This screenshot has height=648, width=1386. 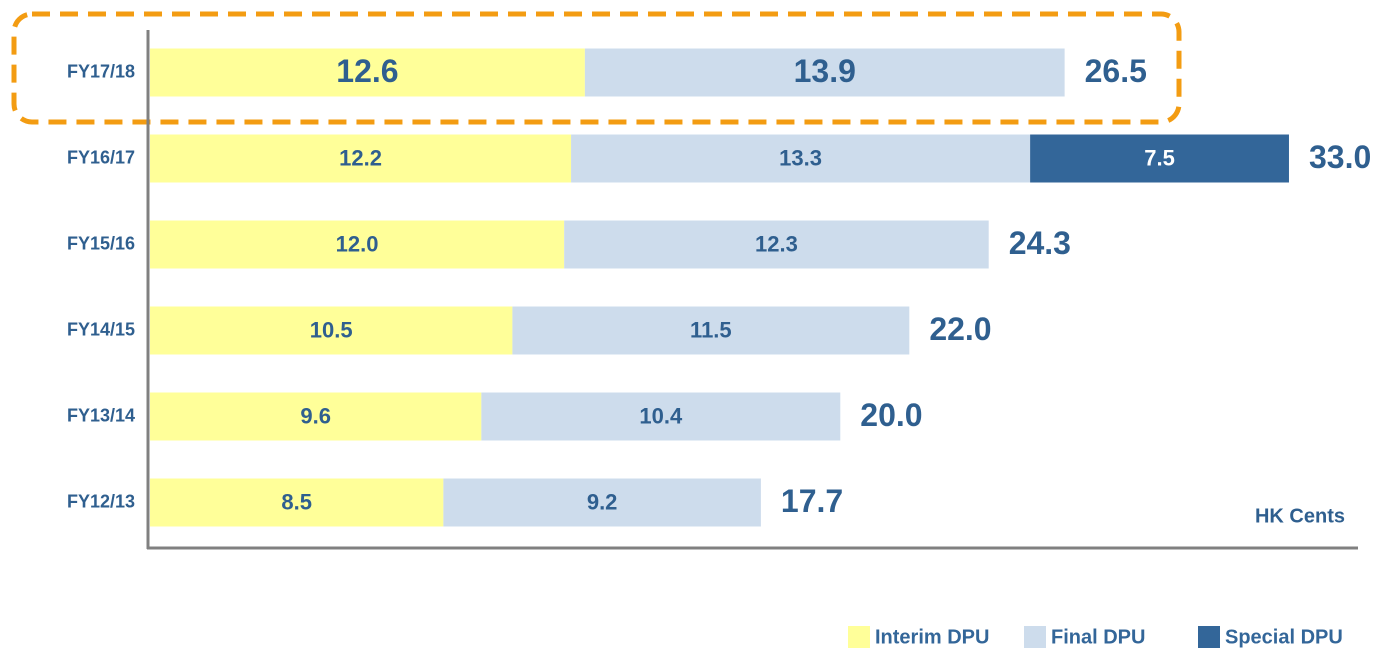 I want to click on category-label: FY16/17, so click(x=101, y=157).